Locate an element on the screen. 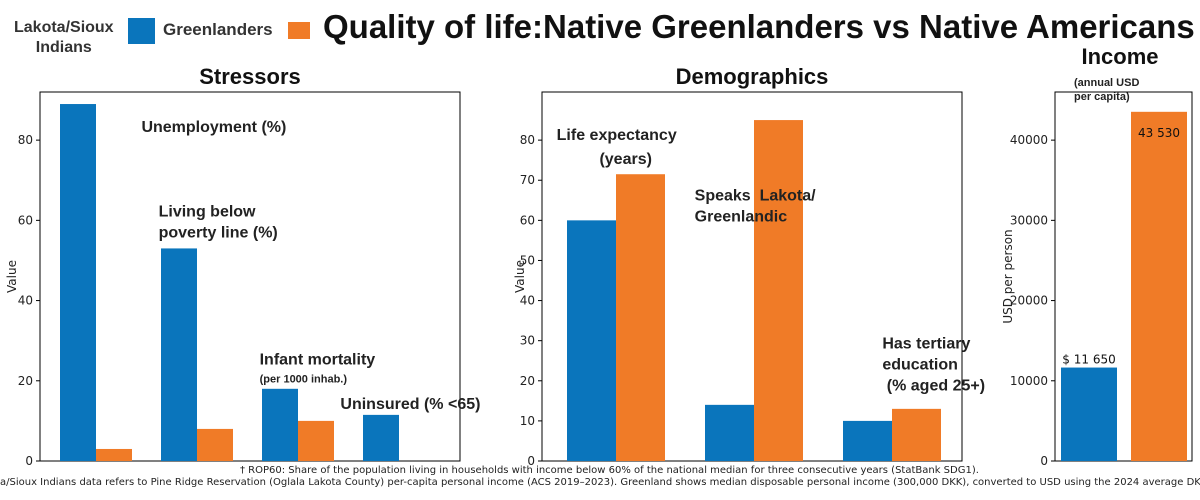  income-ytick-label: 0 is located at coordinates (1044, 461).